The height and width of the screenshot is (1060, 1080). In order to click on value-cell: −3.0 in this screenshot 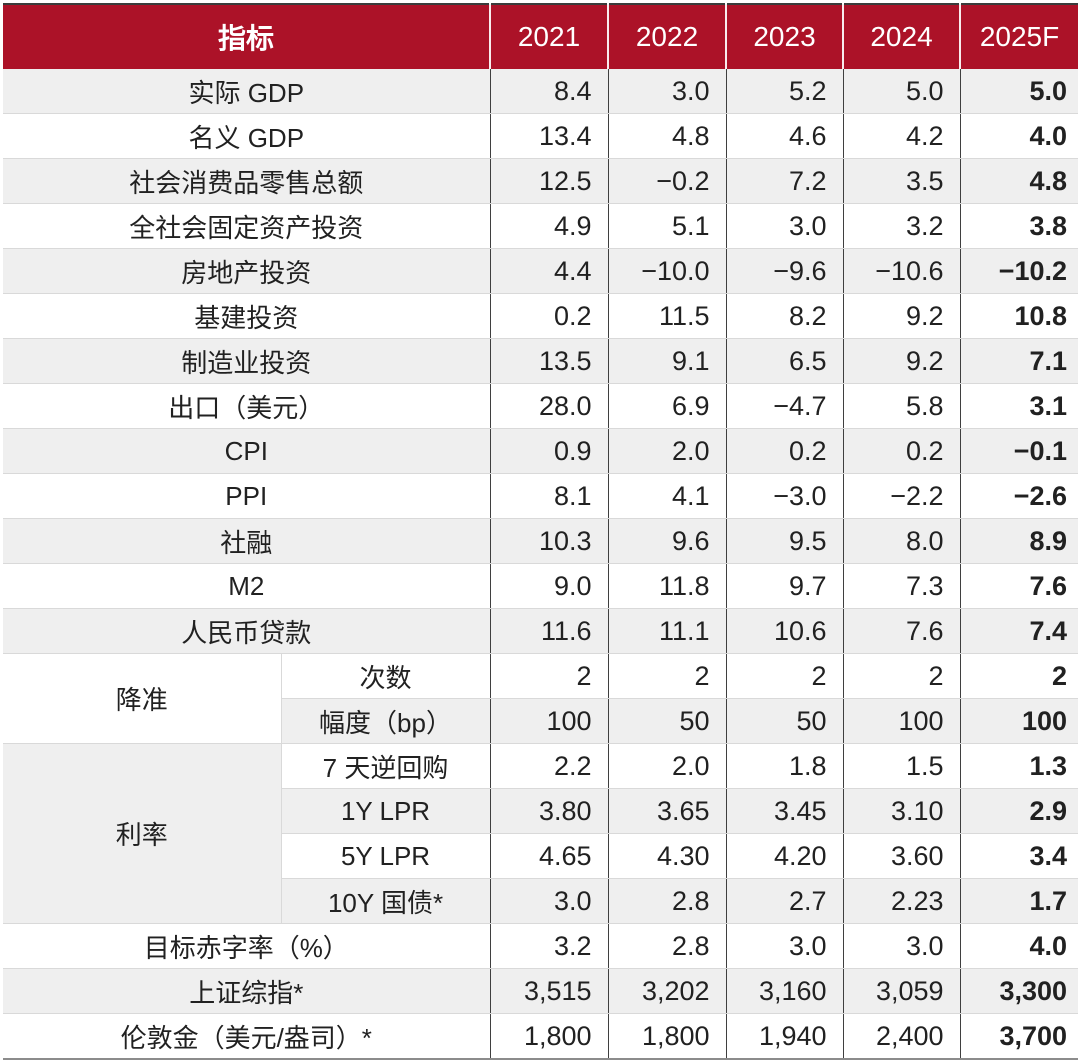, I will do `click(784, 496)`.